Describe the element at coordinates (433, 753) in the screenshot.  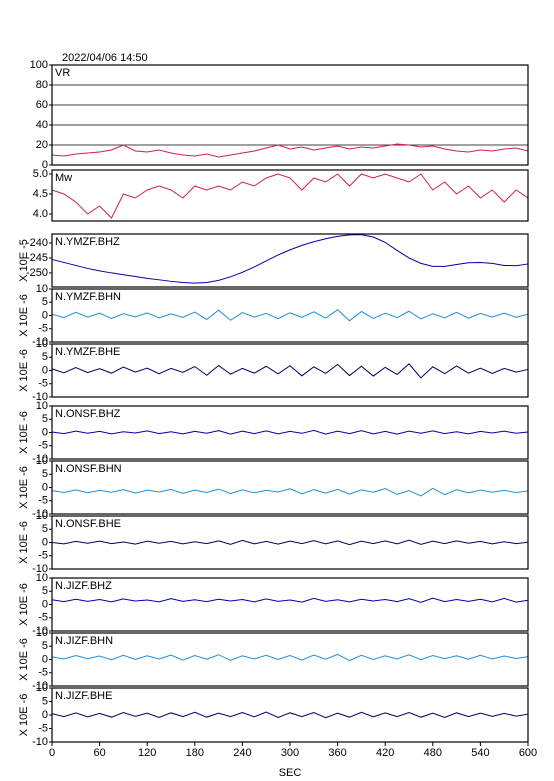
I see `x-tick-label: 480` at that location.